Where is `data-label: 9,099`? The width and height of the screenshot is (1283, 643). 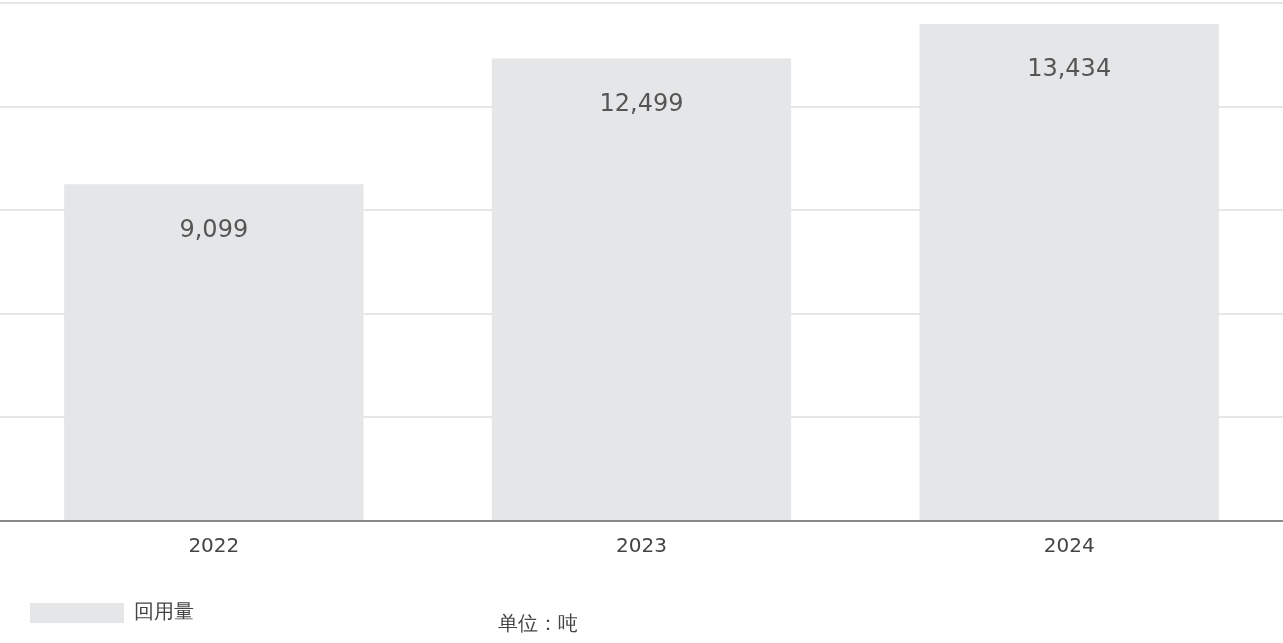
data-label: 9,099 is located at coordinates (214, 228).